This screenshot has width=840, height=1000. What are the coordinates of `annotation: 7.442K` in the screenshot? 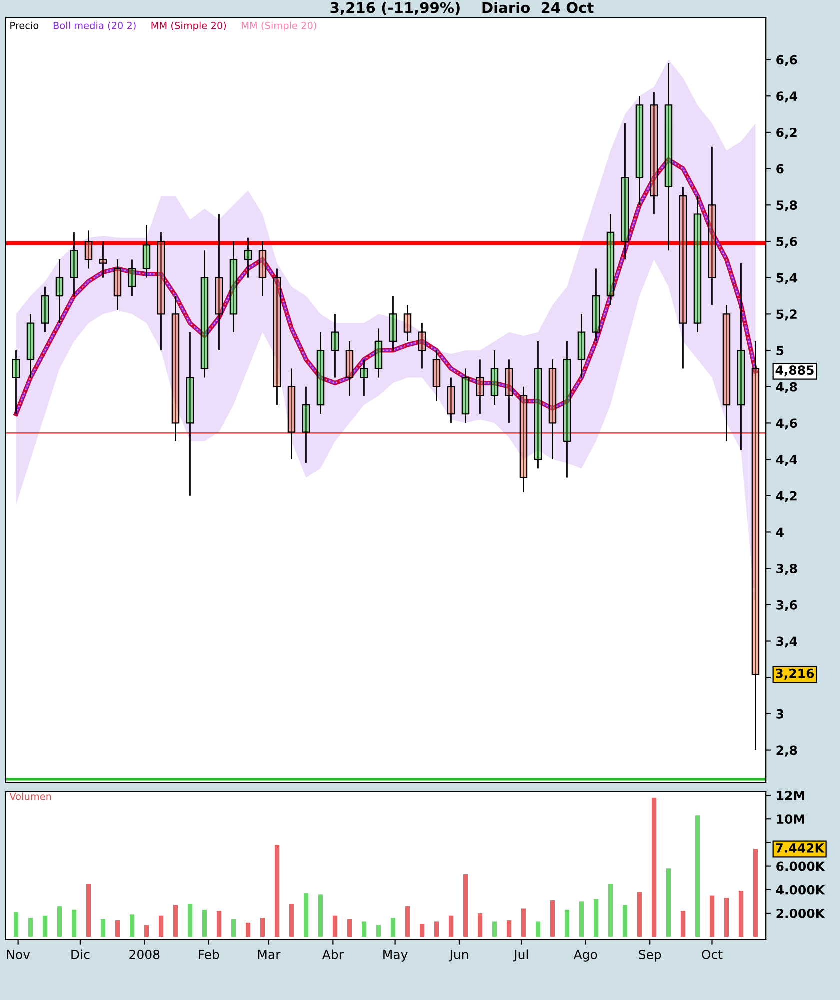 It's located at (800, 848).